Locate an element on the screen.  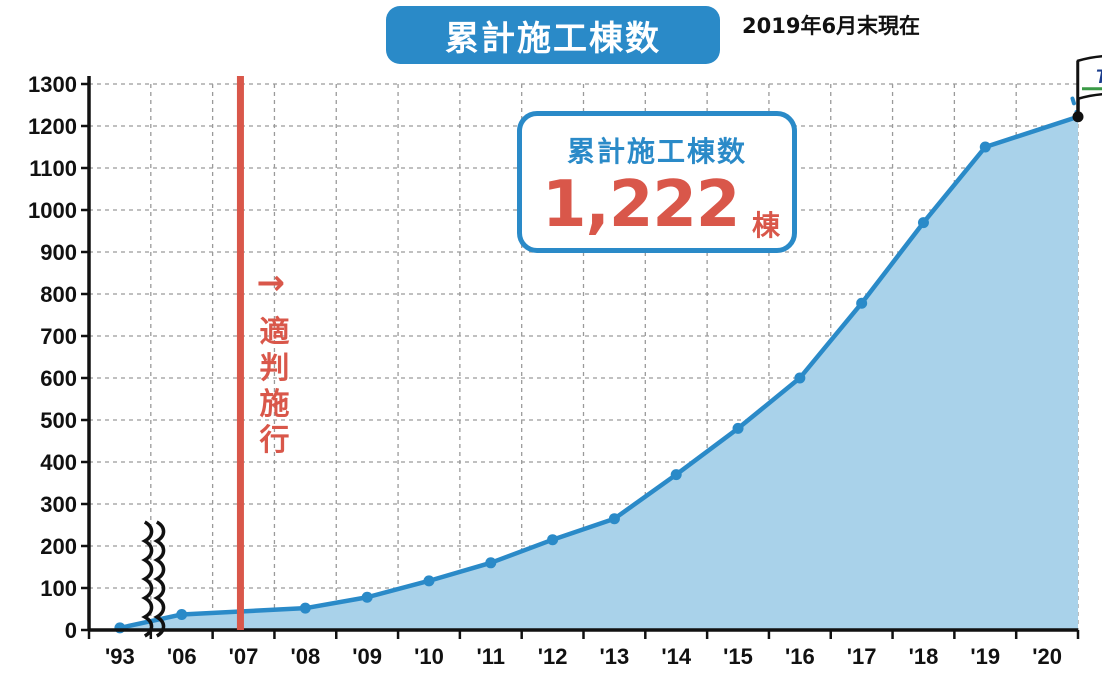
x-tick-label: '10 is located at coordinates (429, 656).